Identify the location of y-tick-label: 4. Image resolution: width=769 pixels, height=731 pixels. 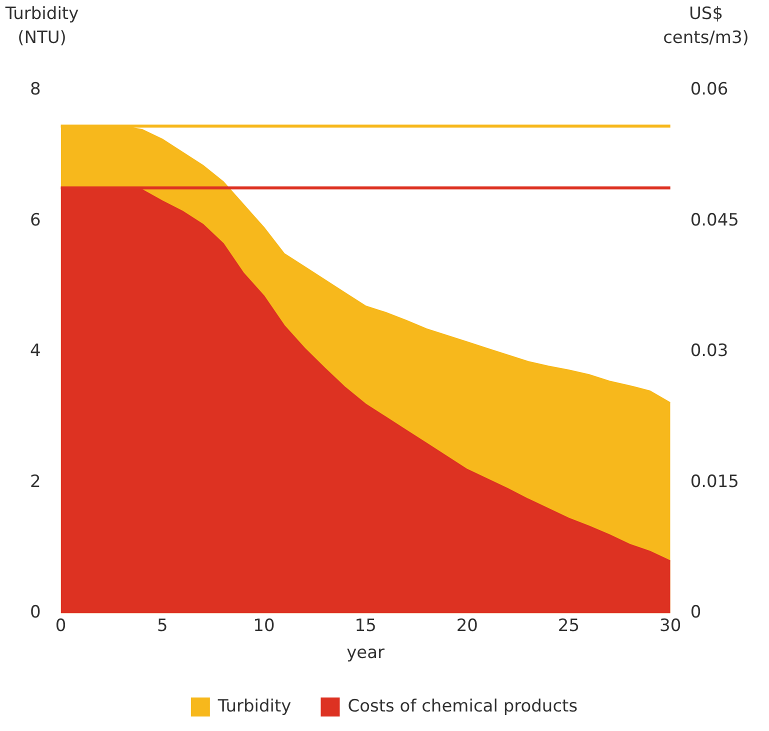
(35, 351).